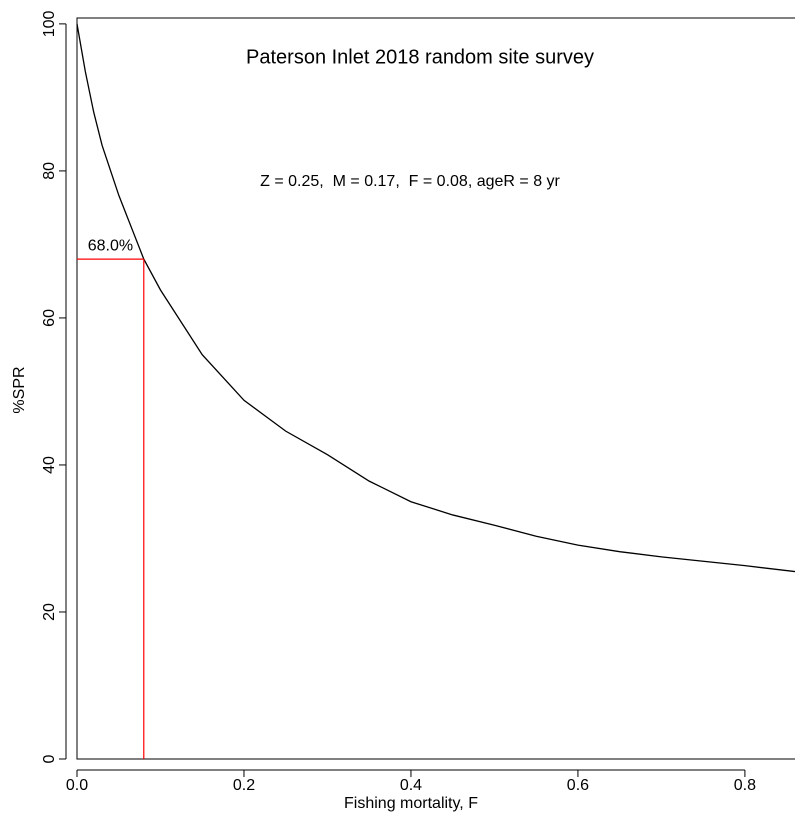 The image size is (795, 818). What do you see at coordinates (110, 245) in the screenshot?
I see `reference-label: 68.0%` at bounding box center [110, 245].